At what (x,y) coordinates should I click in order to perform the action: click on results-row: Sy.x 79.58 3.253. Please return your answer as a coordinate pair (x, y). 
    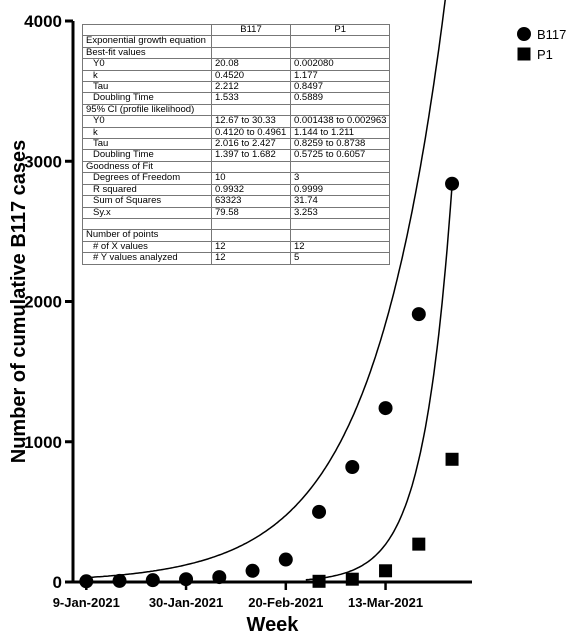
    Looking at the image, I should click on (236, 212).